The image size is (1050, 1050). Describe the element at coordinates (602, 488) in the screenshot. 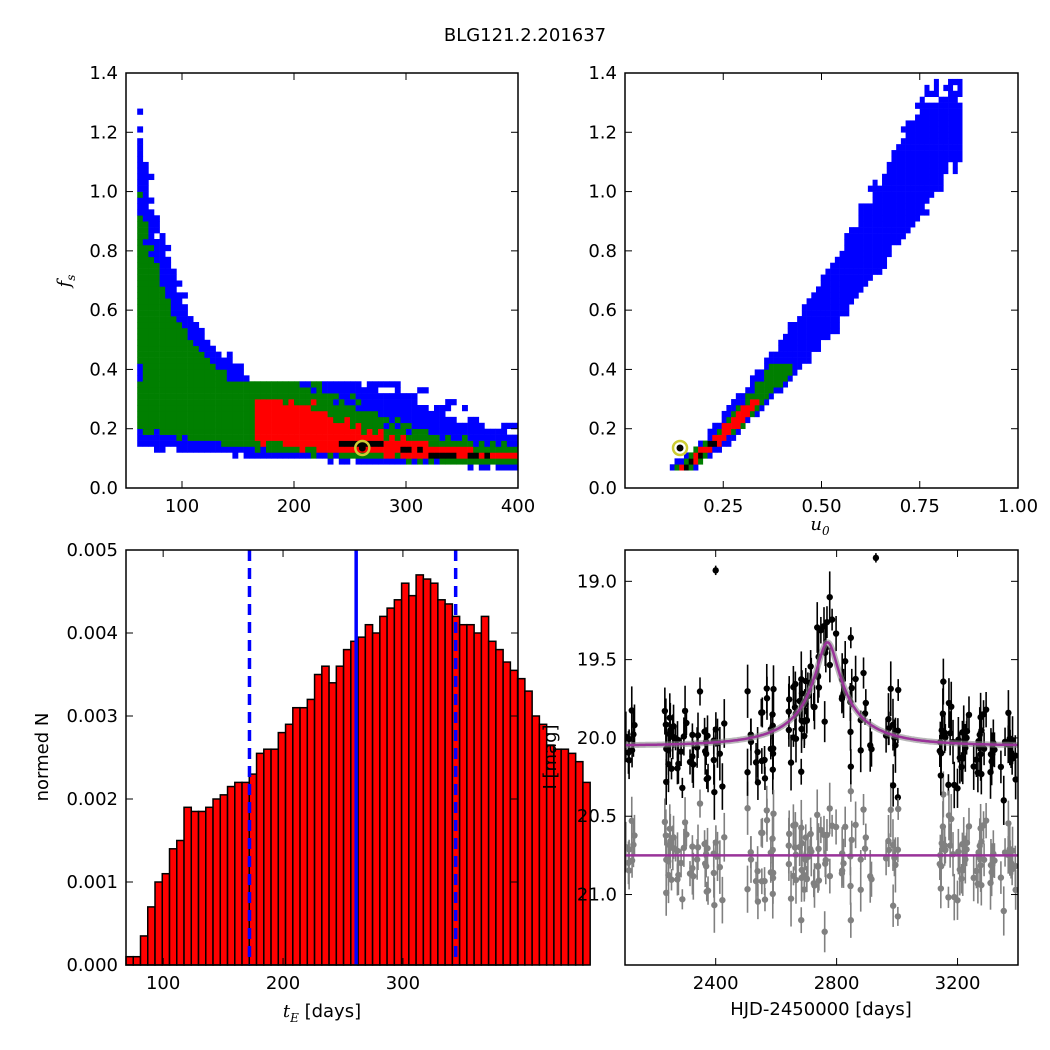

I see `p2-ytick-label: 0.0` at that location.